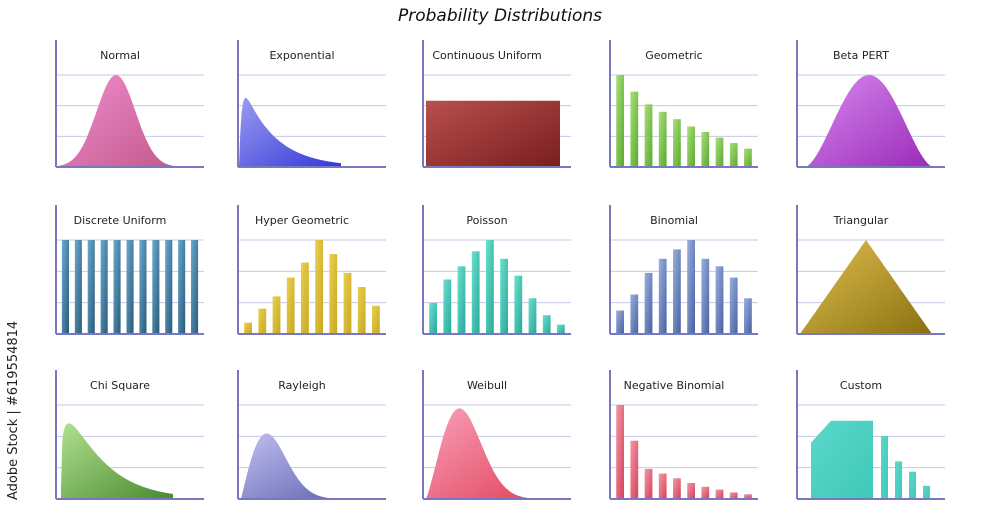  What do you see at coordinates (486, 220) in the screenshot?
I see `chart-title: Poisson` at bounding box center [486, 220].